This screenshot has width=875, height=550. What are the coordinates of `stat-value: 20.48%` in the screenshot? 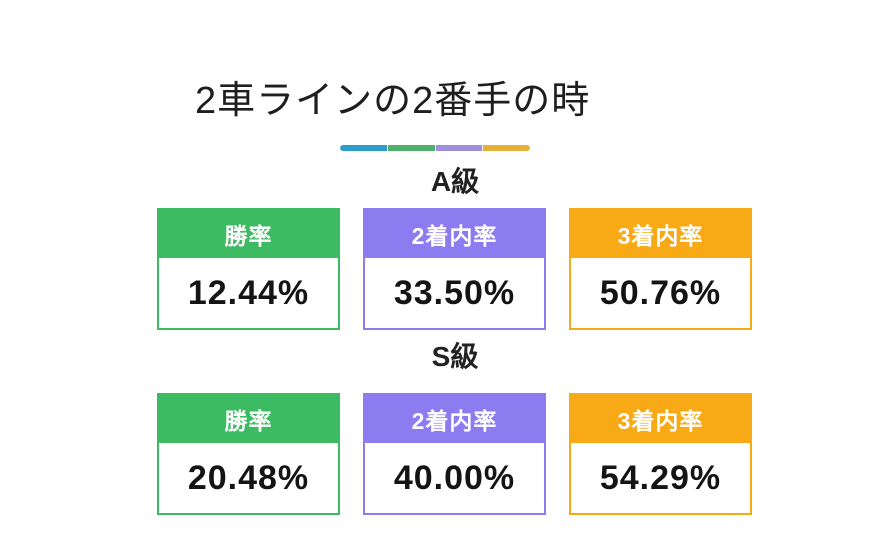 It's located at (248, 477).